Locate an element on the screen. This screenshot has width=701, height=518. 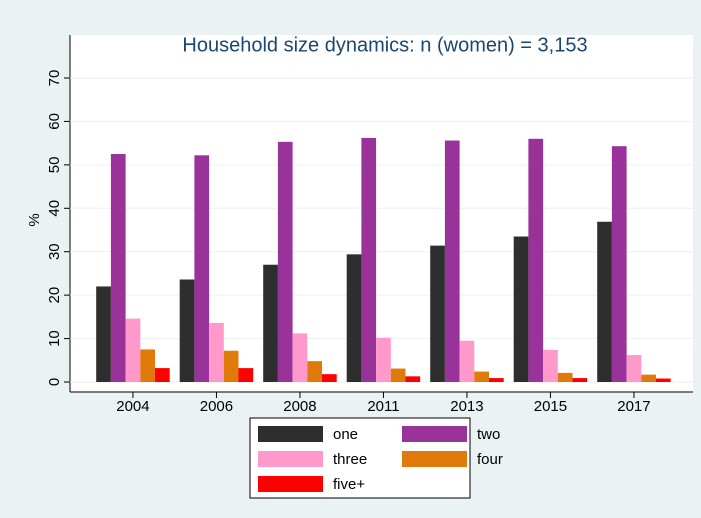
x-tick-label: 2015 is located at coordinates (550, 406).